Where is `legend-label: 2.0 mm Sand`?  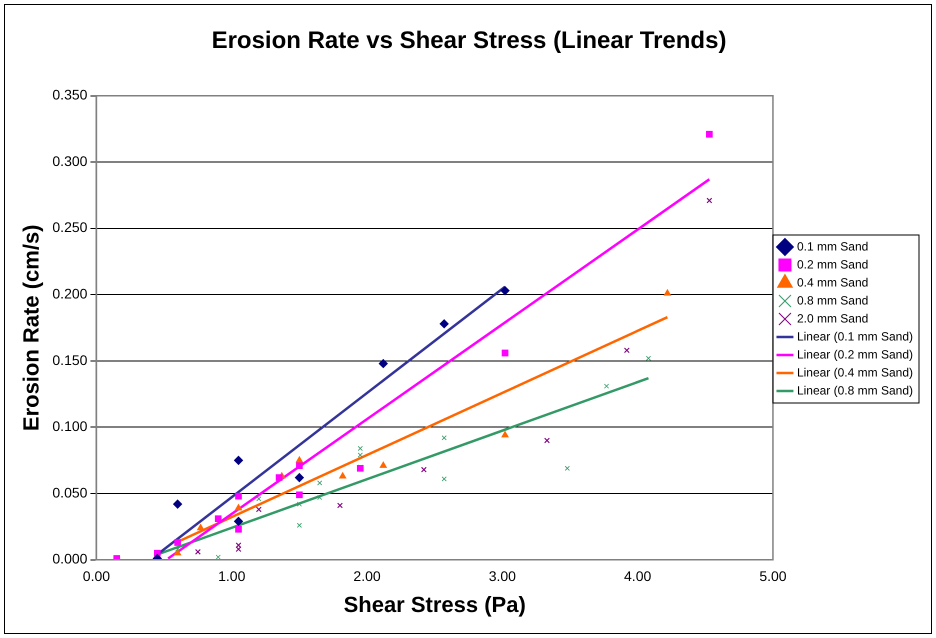
legend-label: 2.0 mm Sand is located at coordinates (832, 318).